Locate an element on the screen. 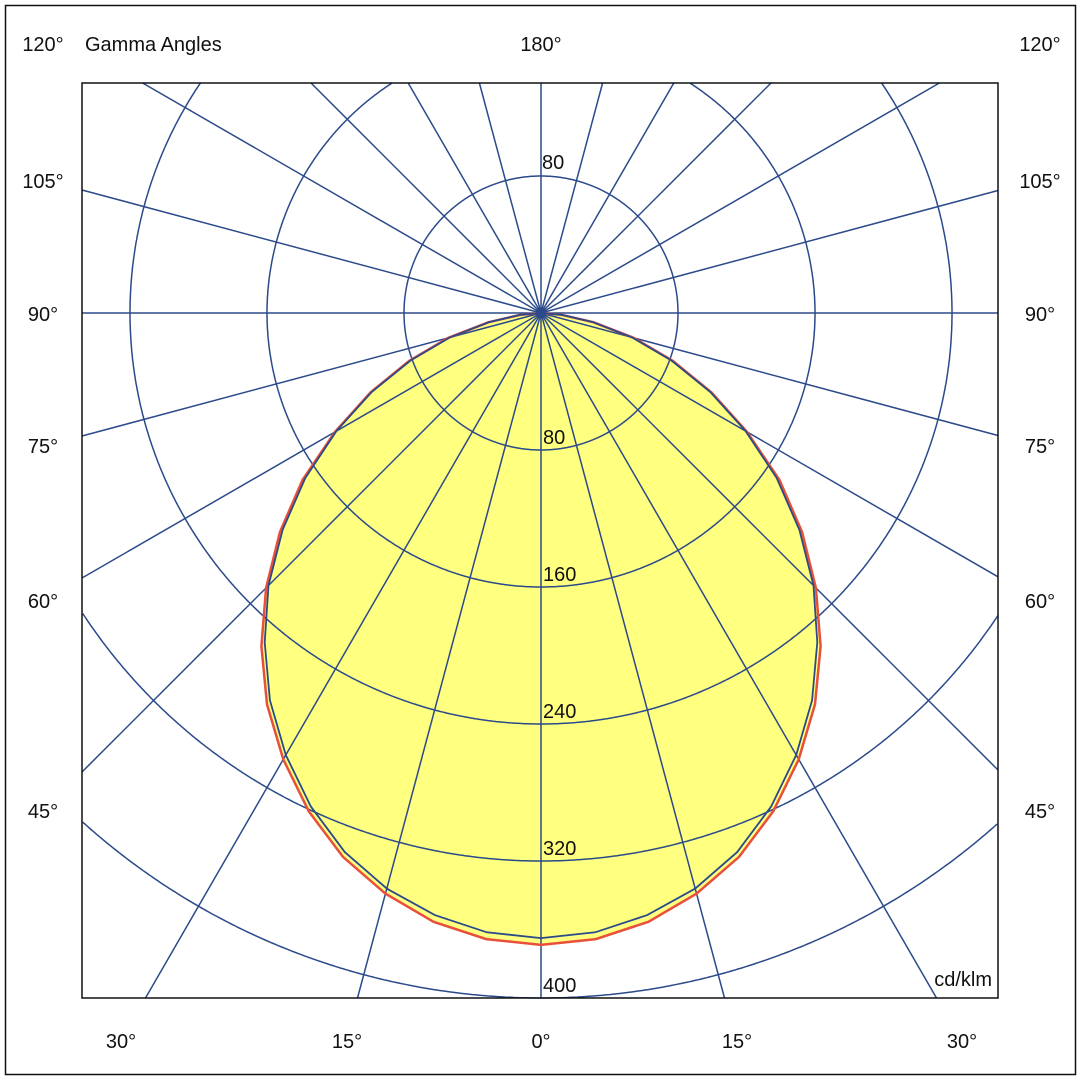 The image size is (1081, 1080). right-angle-label: 45° is located at coordinates (1040, 812).